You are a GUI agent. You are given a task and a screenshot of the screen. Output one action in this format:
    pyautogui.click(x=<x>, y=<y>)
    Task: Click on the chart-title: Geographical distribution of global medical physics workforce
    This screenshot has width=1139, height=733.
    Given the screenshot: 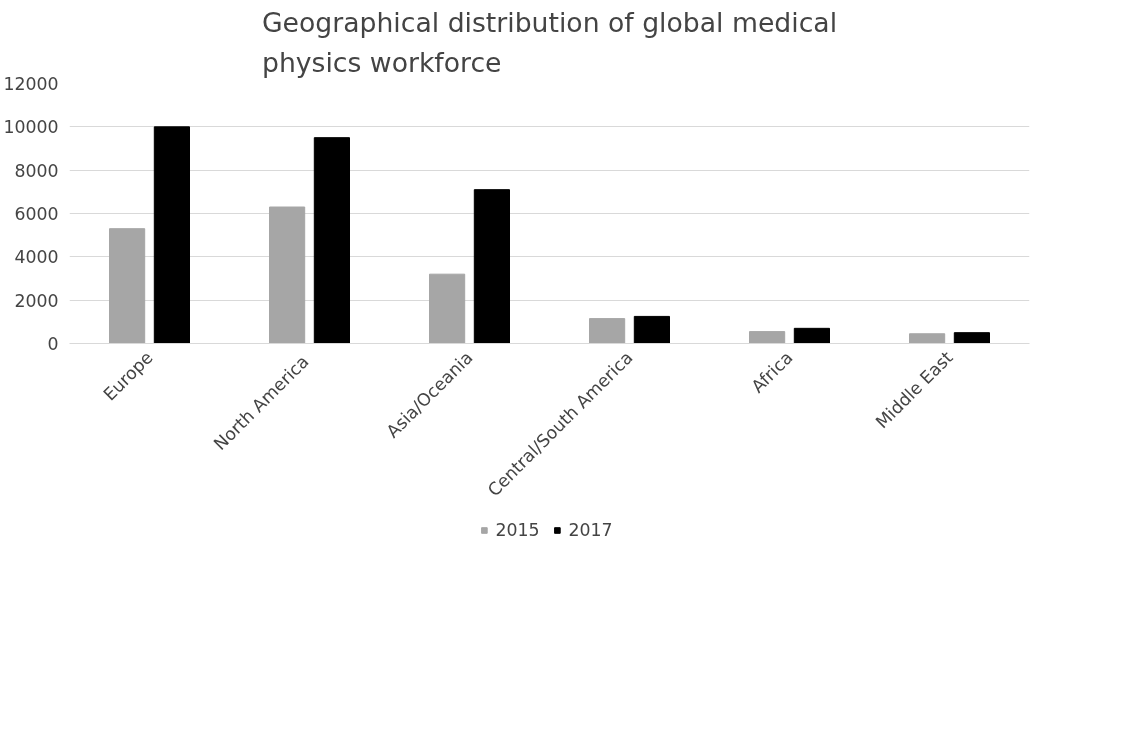 What is the action you would take?
    pyautogui.click(x=549, y=43)
    